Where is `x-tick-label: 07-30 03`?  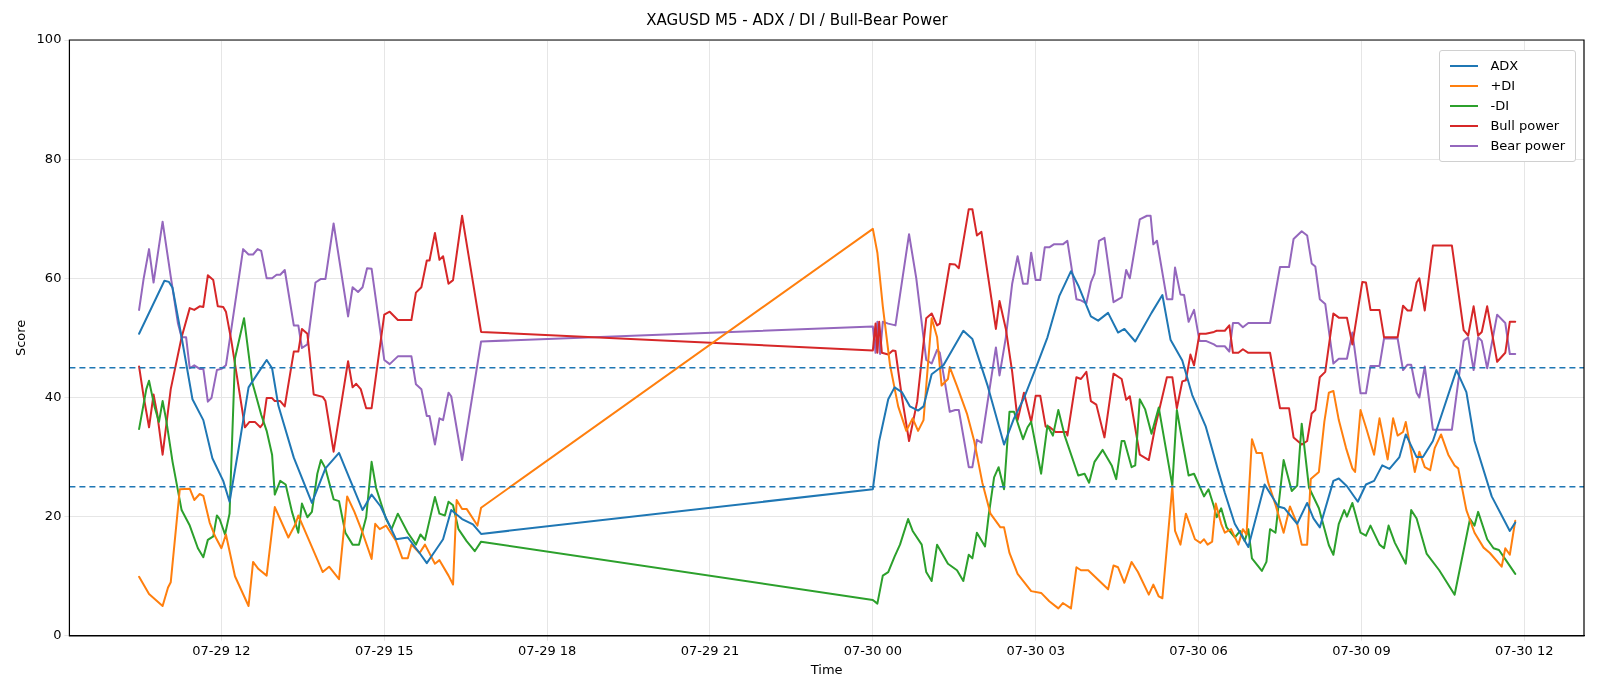 x-tick-label: 07-30 03 is located at coordinates (1035, 650).